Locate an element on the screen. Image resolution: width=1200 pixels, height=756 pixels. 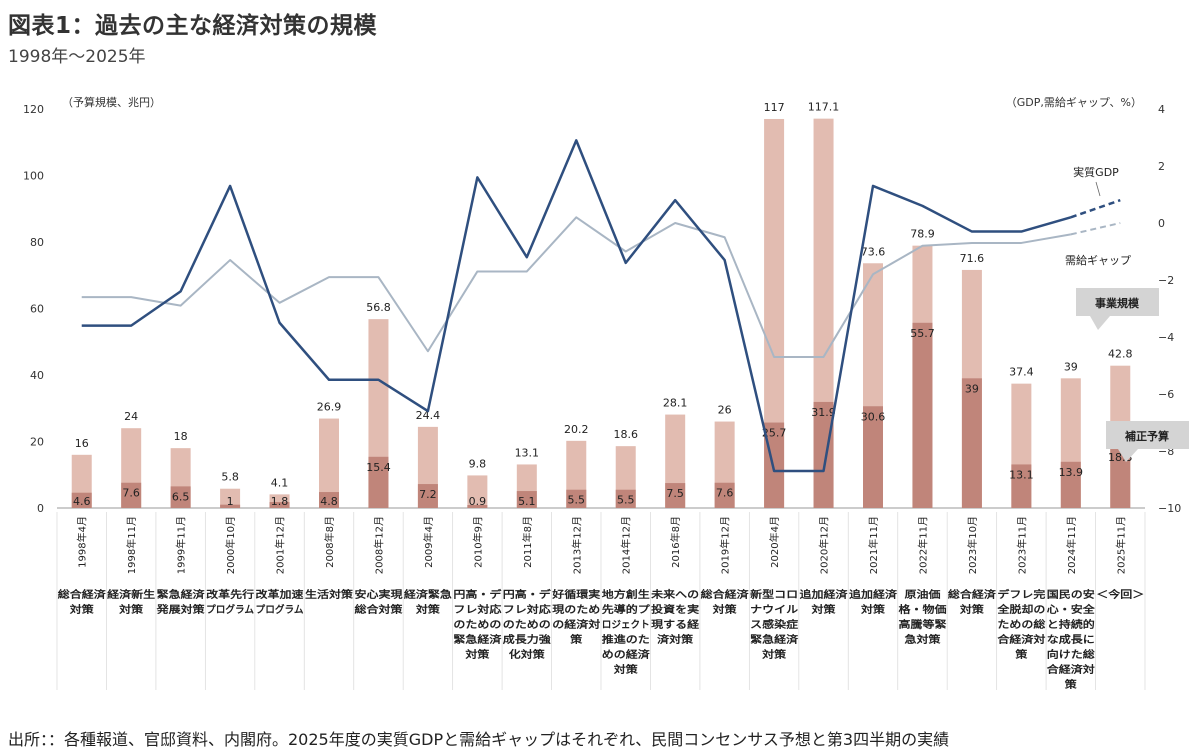
business-scale-label: 16 is located at coordinates (82, 443).